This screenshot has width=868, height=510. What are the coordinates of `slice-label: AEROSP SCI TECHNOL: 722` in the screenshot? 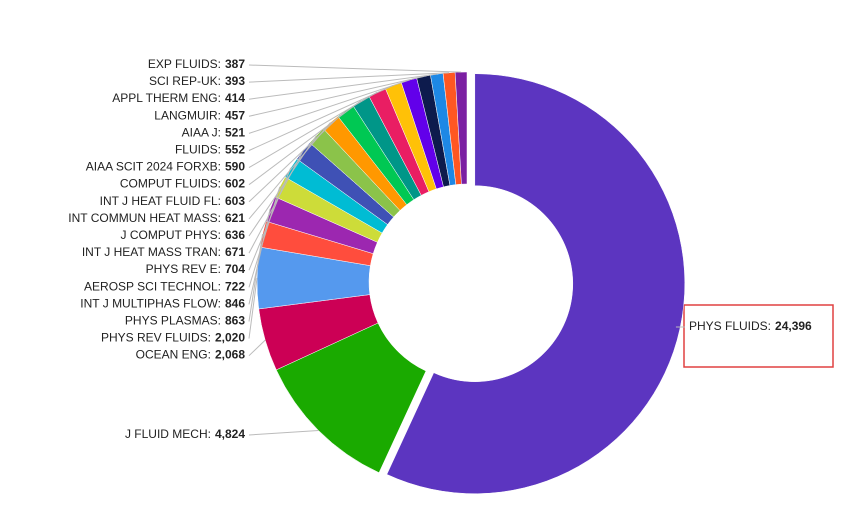 It's located at (164, 286).